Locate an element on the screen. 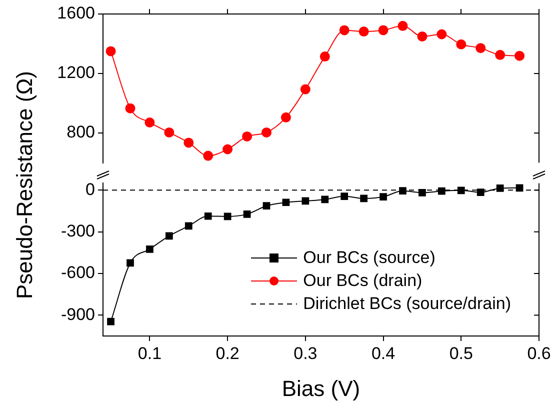 The width and height of the screenshot is (556, 412). x-tick-label: 0.5 is located at coordinates (461, 353).